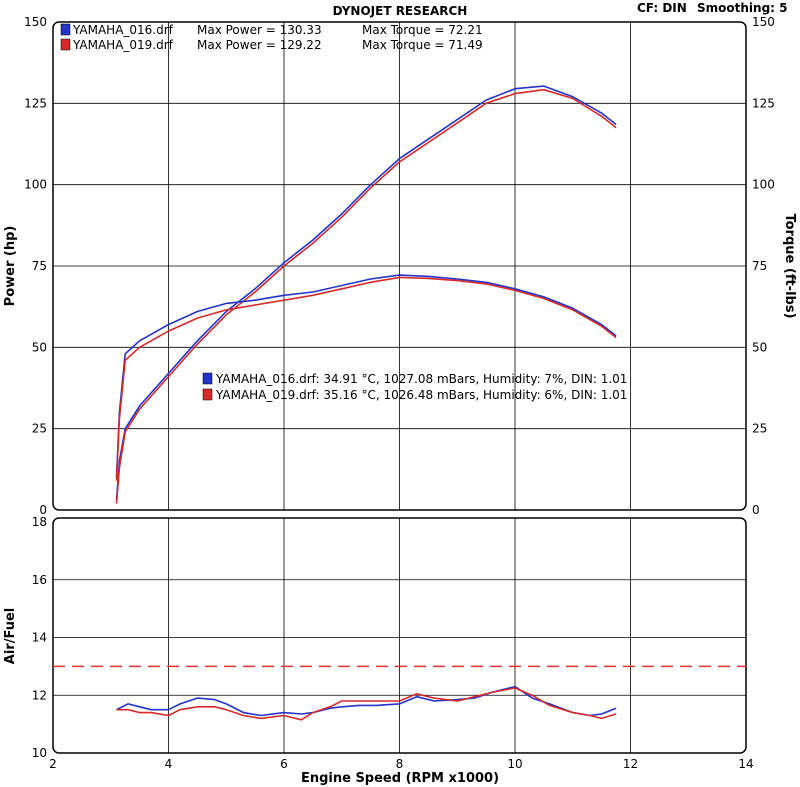 The height and width of the screenshot is (787, 800). I want to click on torque-axis-label: Torque (ft-lbs), so click(789, 265).